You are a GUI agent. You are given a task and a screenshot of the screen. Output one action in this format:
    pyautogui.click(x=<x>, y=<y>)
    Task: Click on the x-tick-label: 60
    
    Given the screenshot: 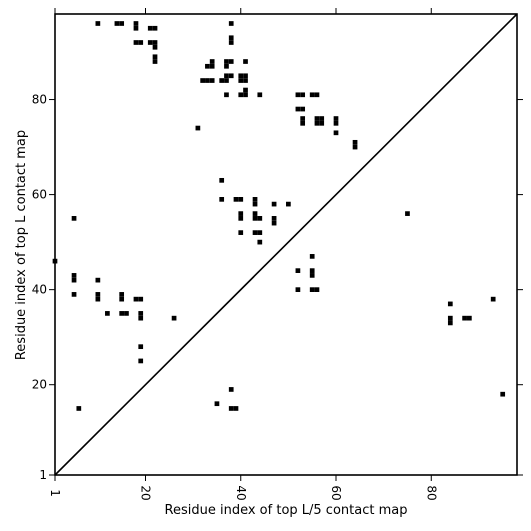 What is the action you would take?
    pyautogui.click(x=336, y=492)
    